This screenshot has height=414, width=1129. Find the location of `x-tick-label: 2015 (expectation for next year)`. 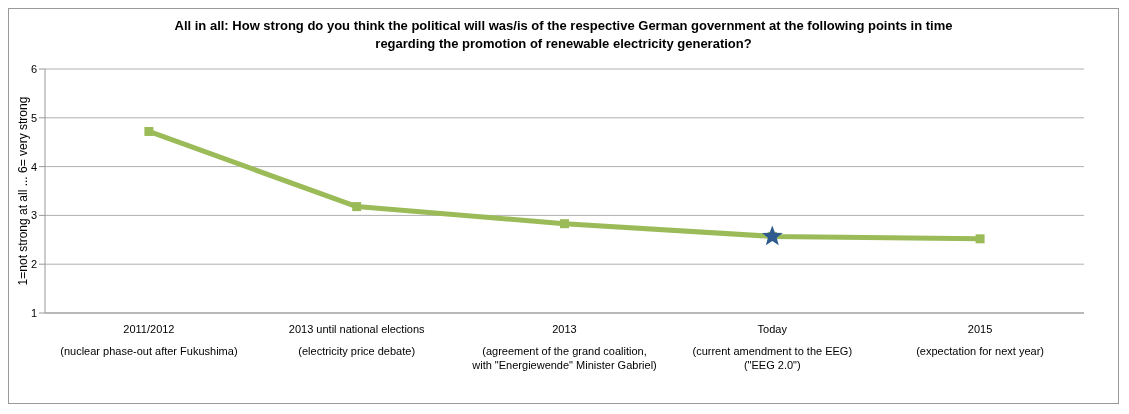

x-tick-label: 2015 (expectation for next year) is located at coordinates (980, 340).